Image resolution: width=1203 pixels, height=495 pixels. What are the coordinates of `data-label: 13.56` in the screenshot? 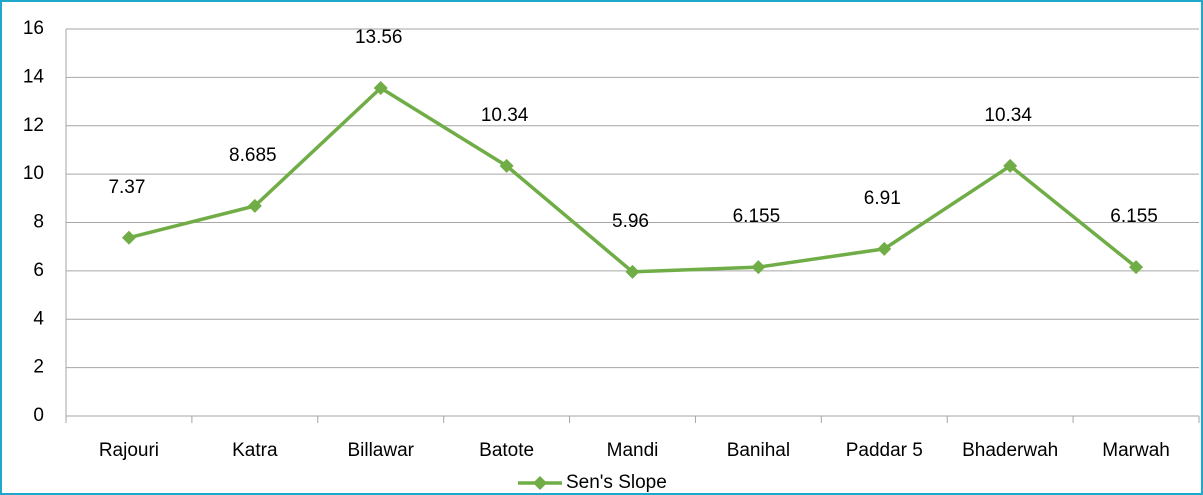 It's located at (379, 37).